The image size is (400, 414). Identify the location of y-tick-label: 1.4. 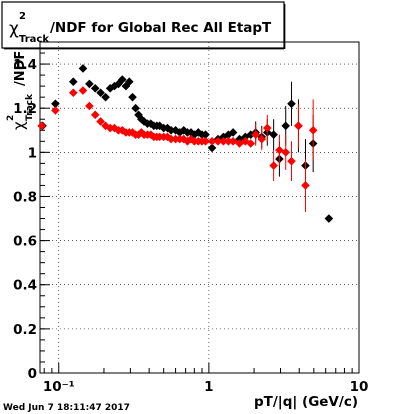
(25, 65).